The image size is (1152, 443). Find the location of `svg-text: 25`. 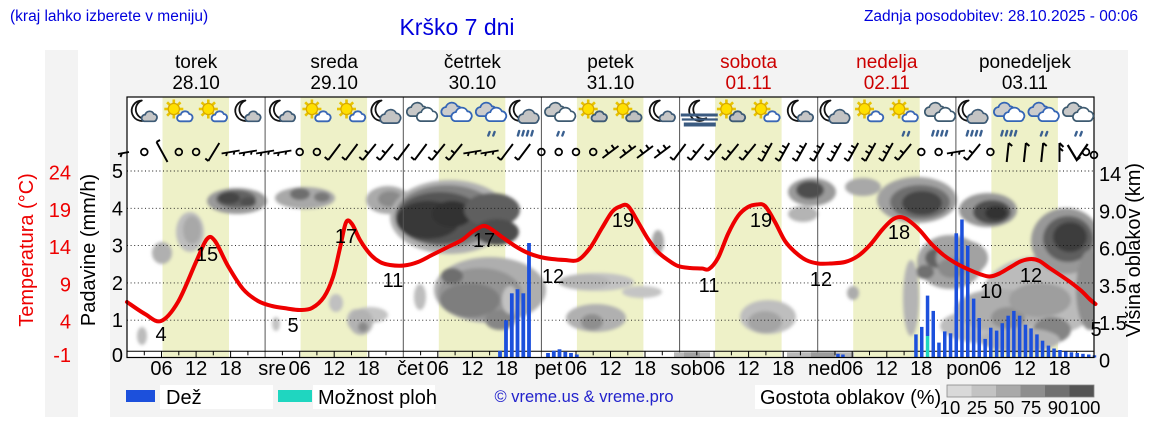

svg-text: 25 is located at coordinates (977, 407).